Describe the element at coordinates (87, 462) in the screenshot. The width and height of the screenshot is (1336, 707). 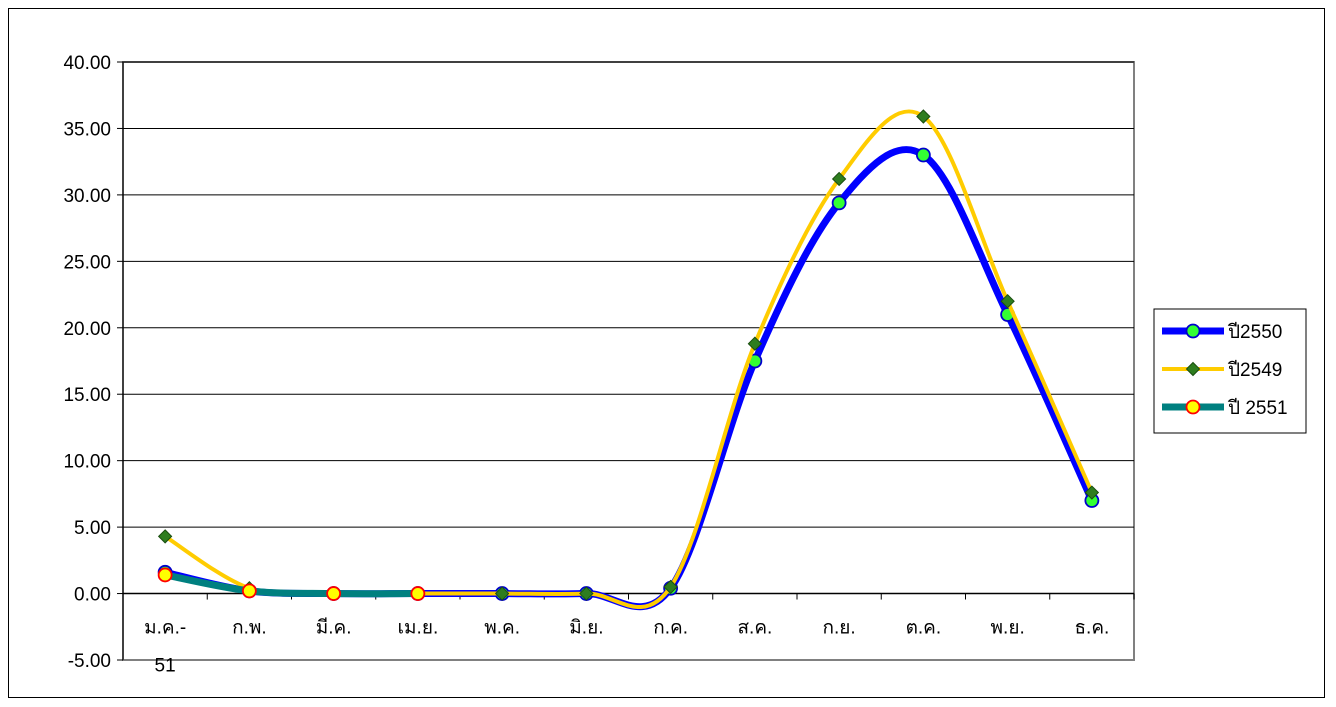
I see `y-tick-label: 10.00` at that location.